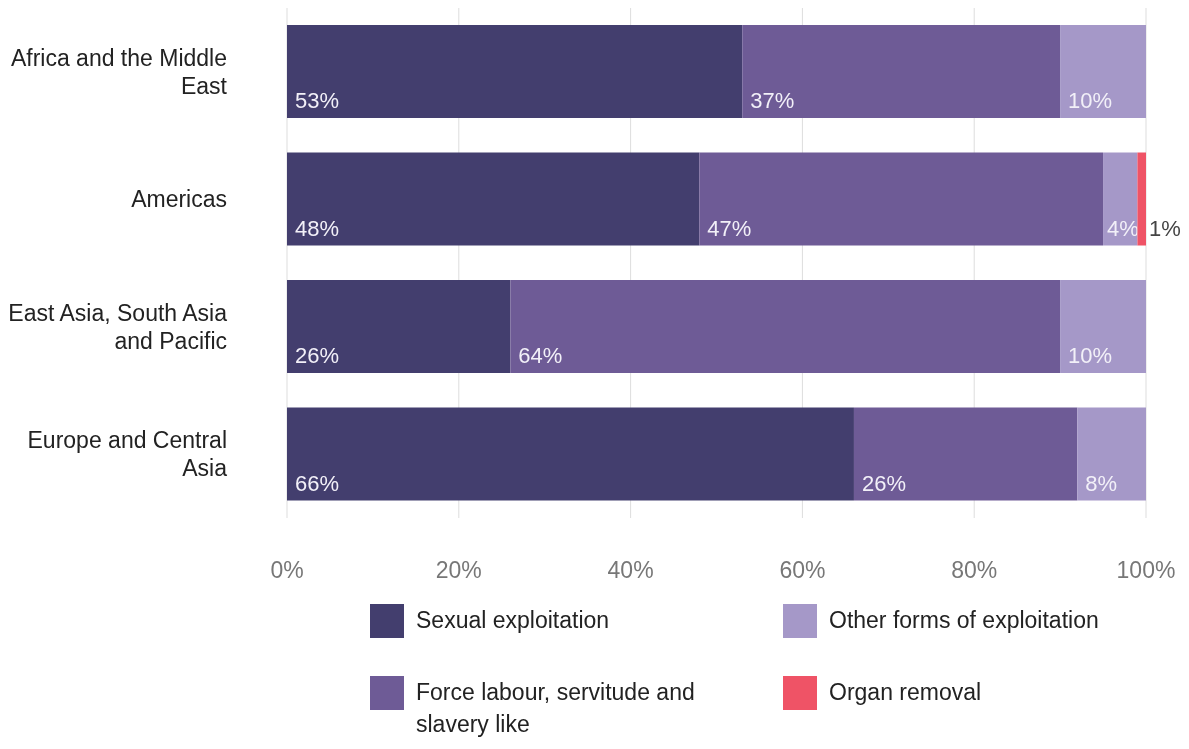 Image resolution: width=1189 pixels, height=749 pixels. Describe the element at coordinates (317, 483) in the screenshot. I see `data-label: 66%` at that location.